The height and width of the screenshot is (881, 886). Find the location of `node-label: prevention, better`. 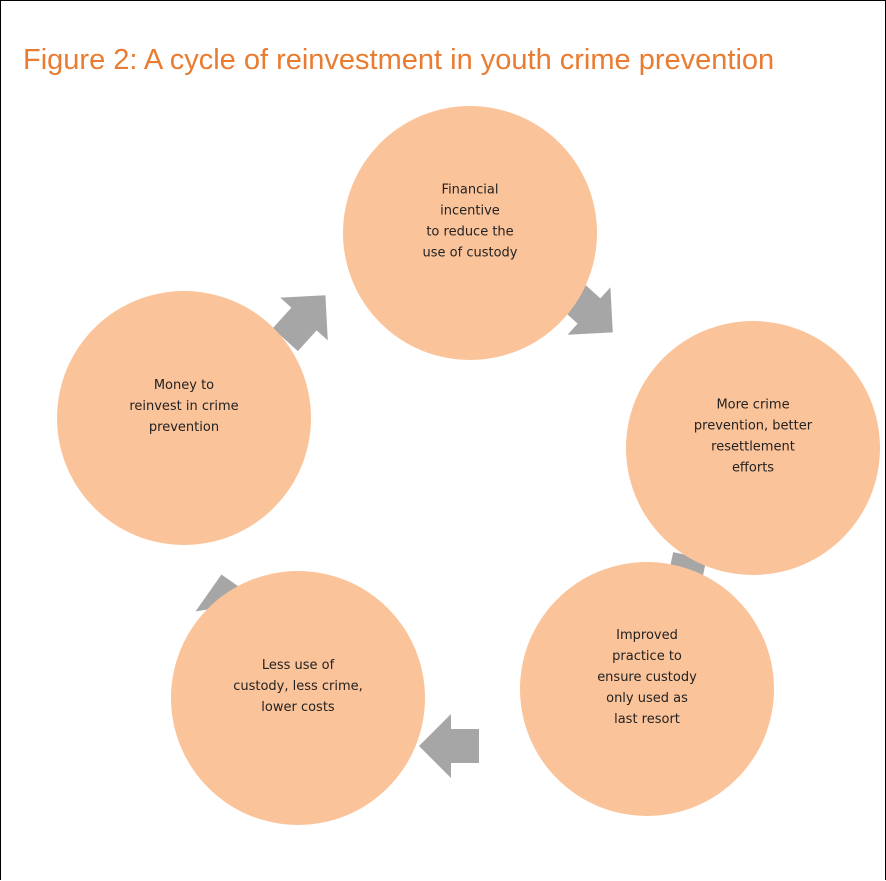

node-label: prevention, better is located at coordinates (753, 426).